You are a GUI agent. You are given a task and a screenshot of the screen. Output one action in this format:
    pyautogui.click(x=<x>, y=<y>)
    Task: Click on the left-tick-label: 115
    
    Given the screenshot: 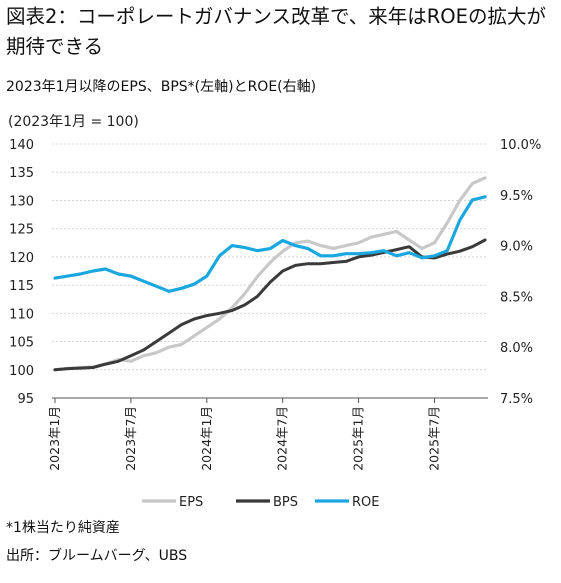 What is the action you would take?
    pyautogui.click(x=21, y=286)
    